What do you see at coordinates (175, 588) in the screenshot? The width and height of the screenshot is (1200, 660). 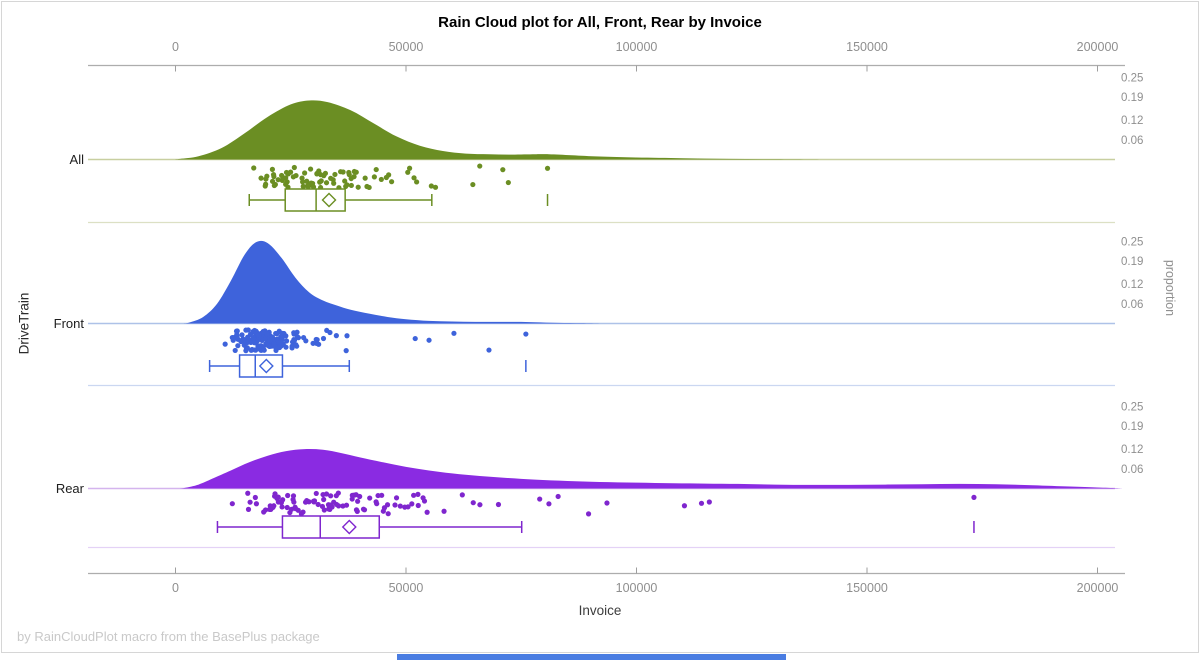 I see `x-tick-label-bottom: 0` at bounding box center [175, 588].